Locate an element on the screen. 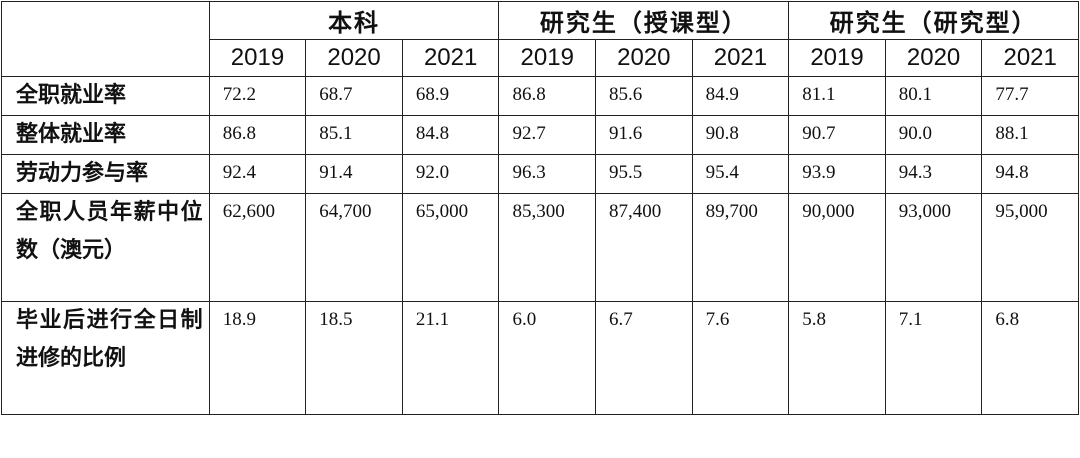  table-cell: 81.1 is located at coordinates (837, 96).